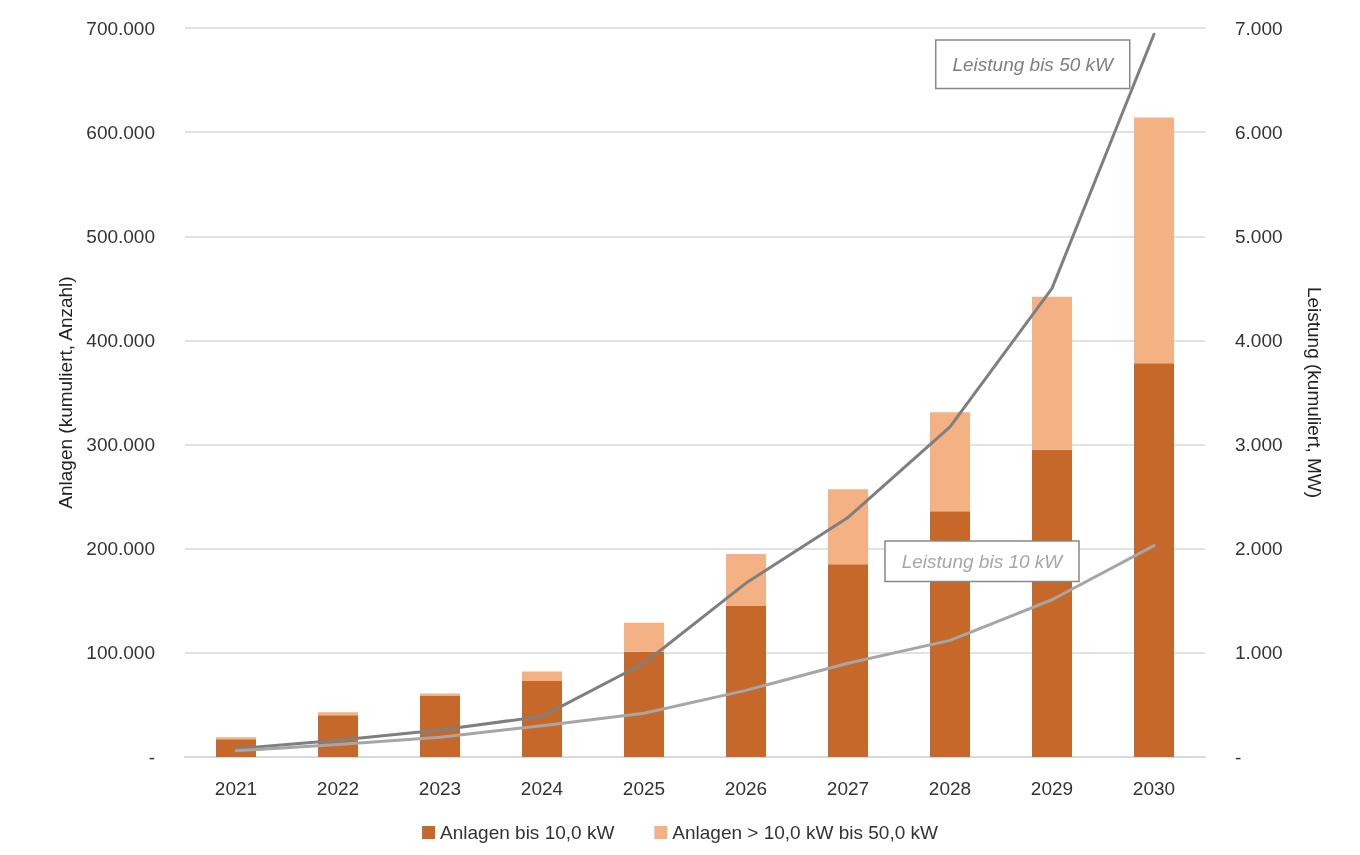 The width and height of the screenshot is (1360, 855). I want to click on y-tick-label: 200.000, so click(120, 549).